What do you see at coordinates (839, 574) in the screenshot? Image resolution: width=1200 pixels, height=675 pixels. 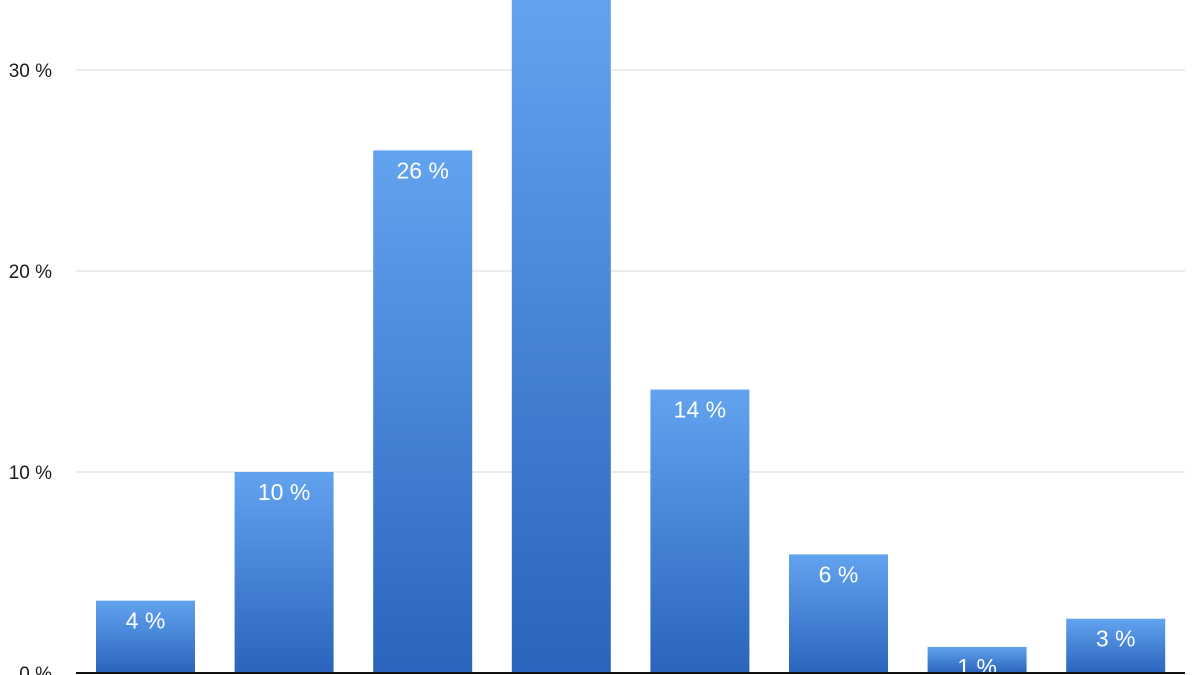 I see `bar-data-label: 6 %` at bounding box center [839, 574].